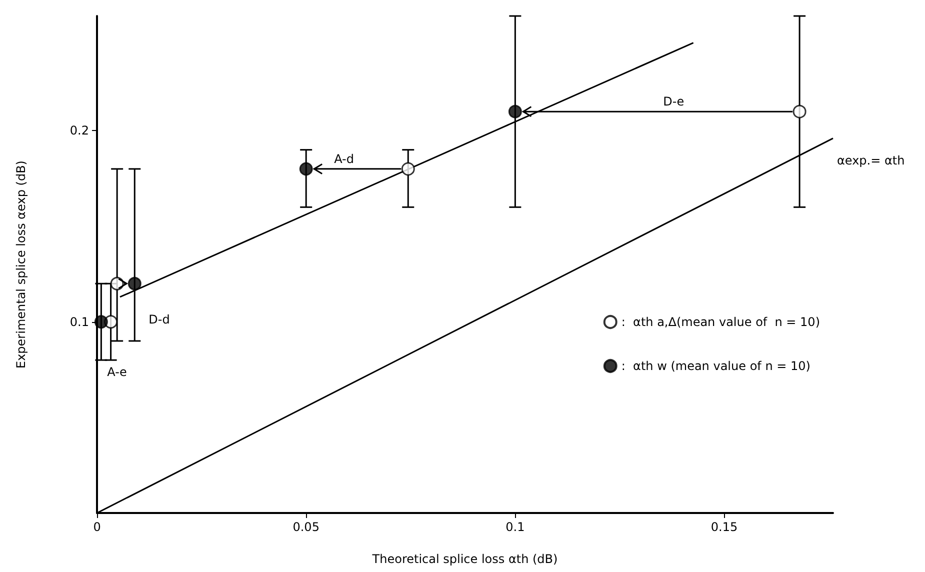 The image size is (925, 572). I want to click on annotation: D-d, so click(159, 319).